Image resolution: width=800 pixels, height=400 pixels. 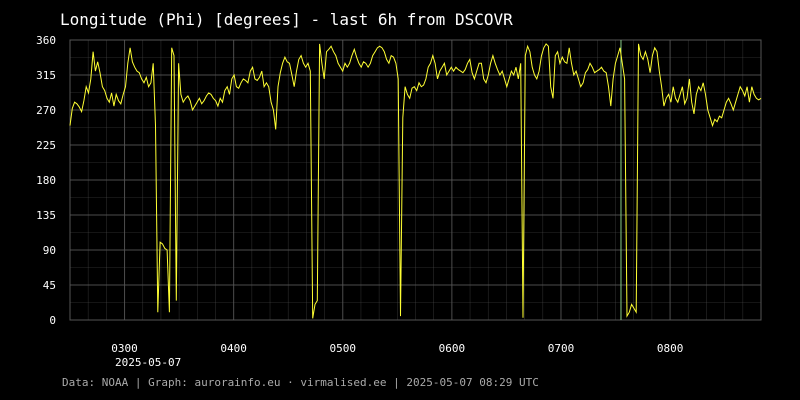 I want to click on y-tick-label: 0, so click(x=52, y=320).